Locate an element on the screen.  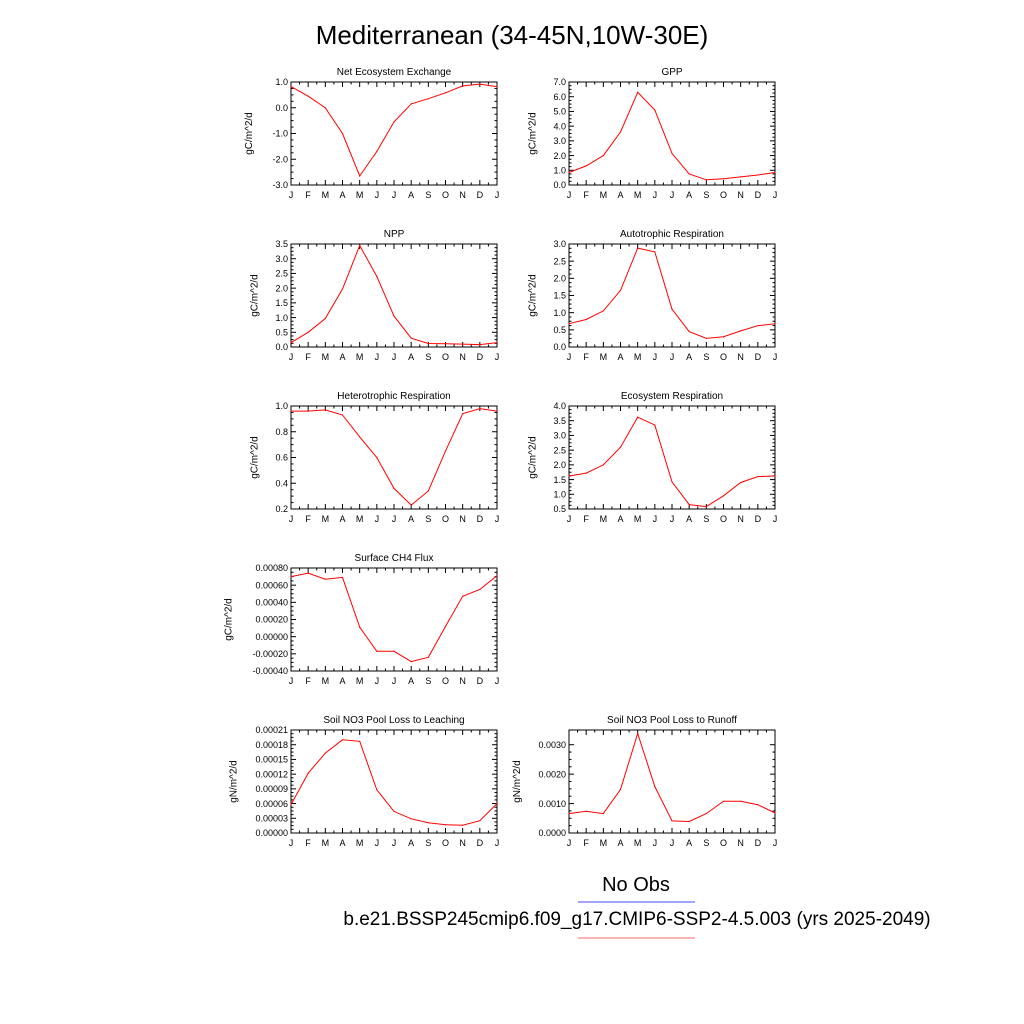
y-tick-label: 0.6 is located at coordinates (281, 458).